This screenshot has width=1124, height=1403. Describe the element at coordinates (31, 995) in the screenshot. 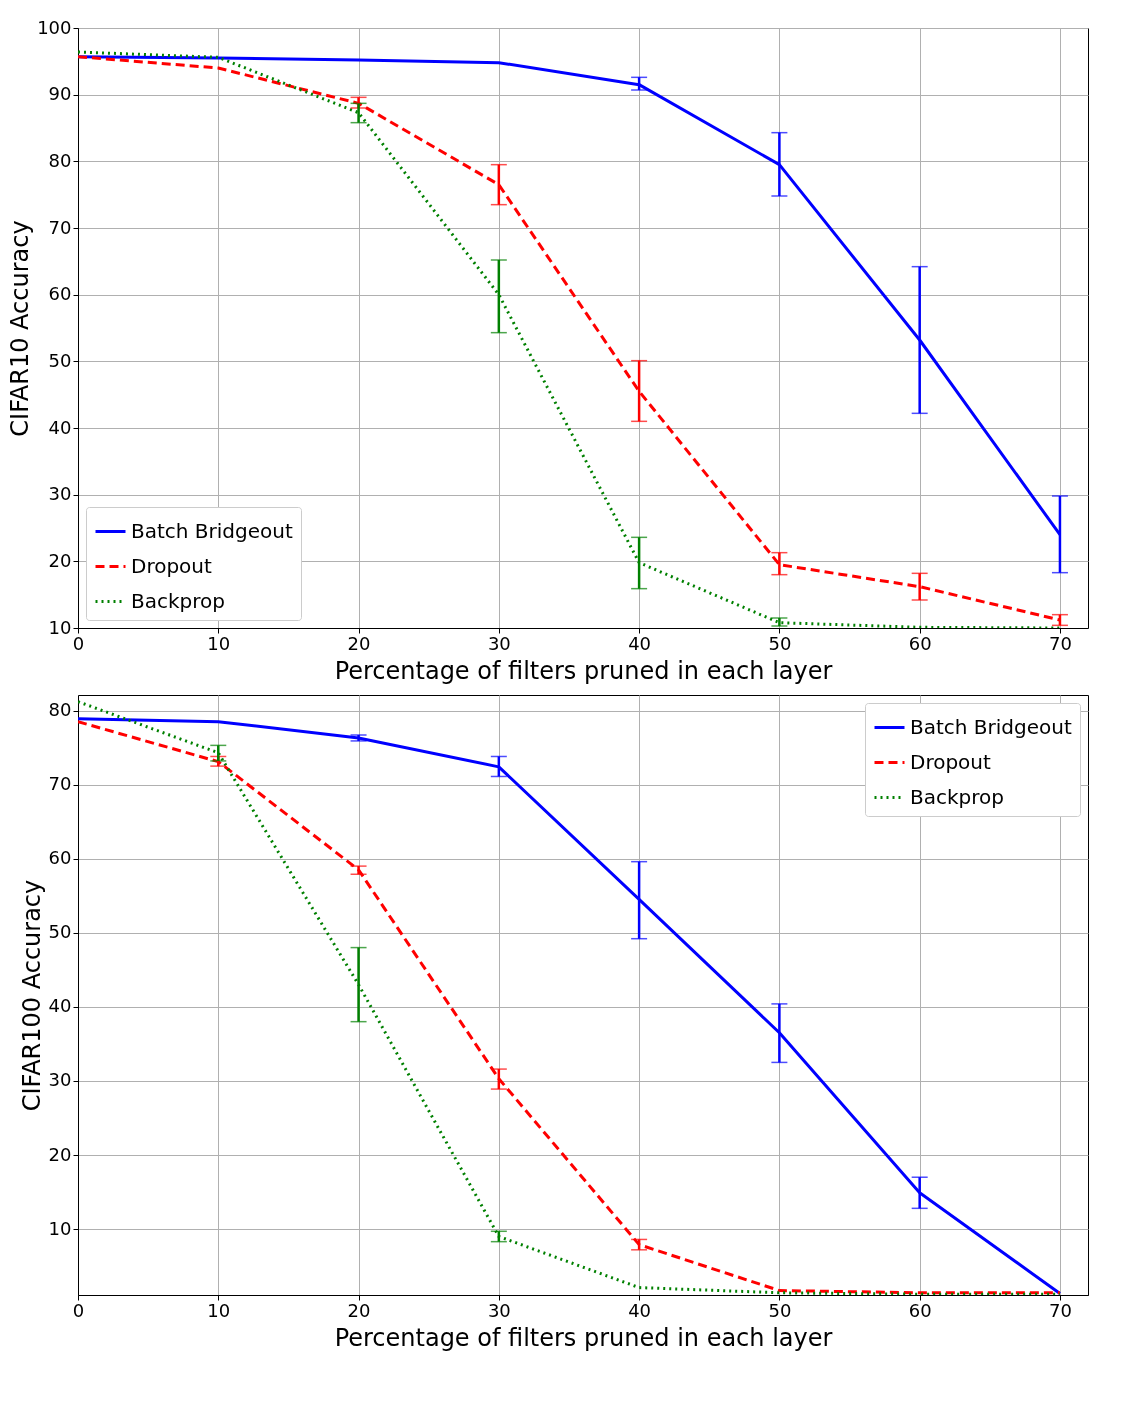

I see `y-axis-title: CIFAR100 Accuracy` at that location.